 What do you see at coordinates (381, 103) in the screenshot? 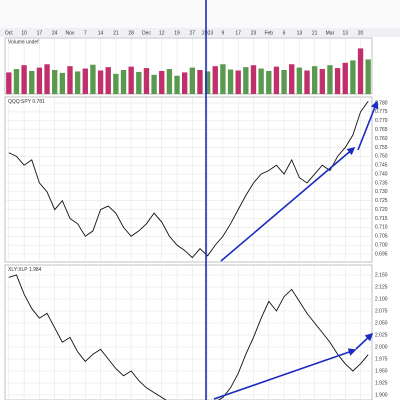
I see `y-tick-label: 0.780` at bounding box center [381, 103].